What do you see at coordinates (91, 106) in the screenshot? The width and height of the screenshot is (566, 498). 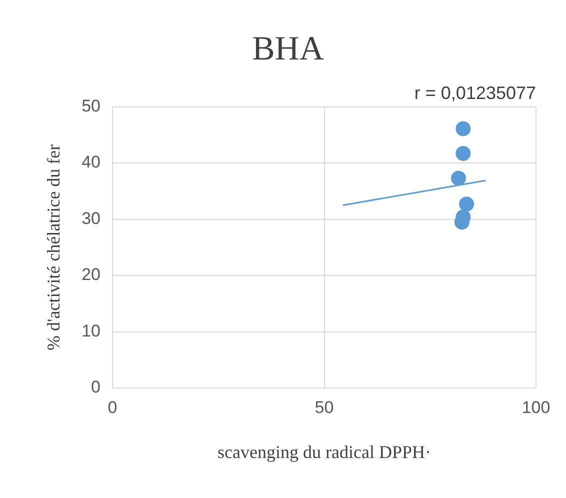 I see `y-tick-label: 50` at bounding box center [91, 106].